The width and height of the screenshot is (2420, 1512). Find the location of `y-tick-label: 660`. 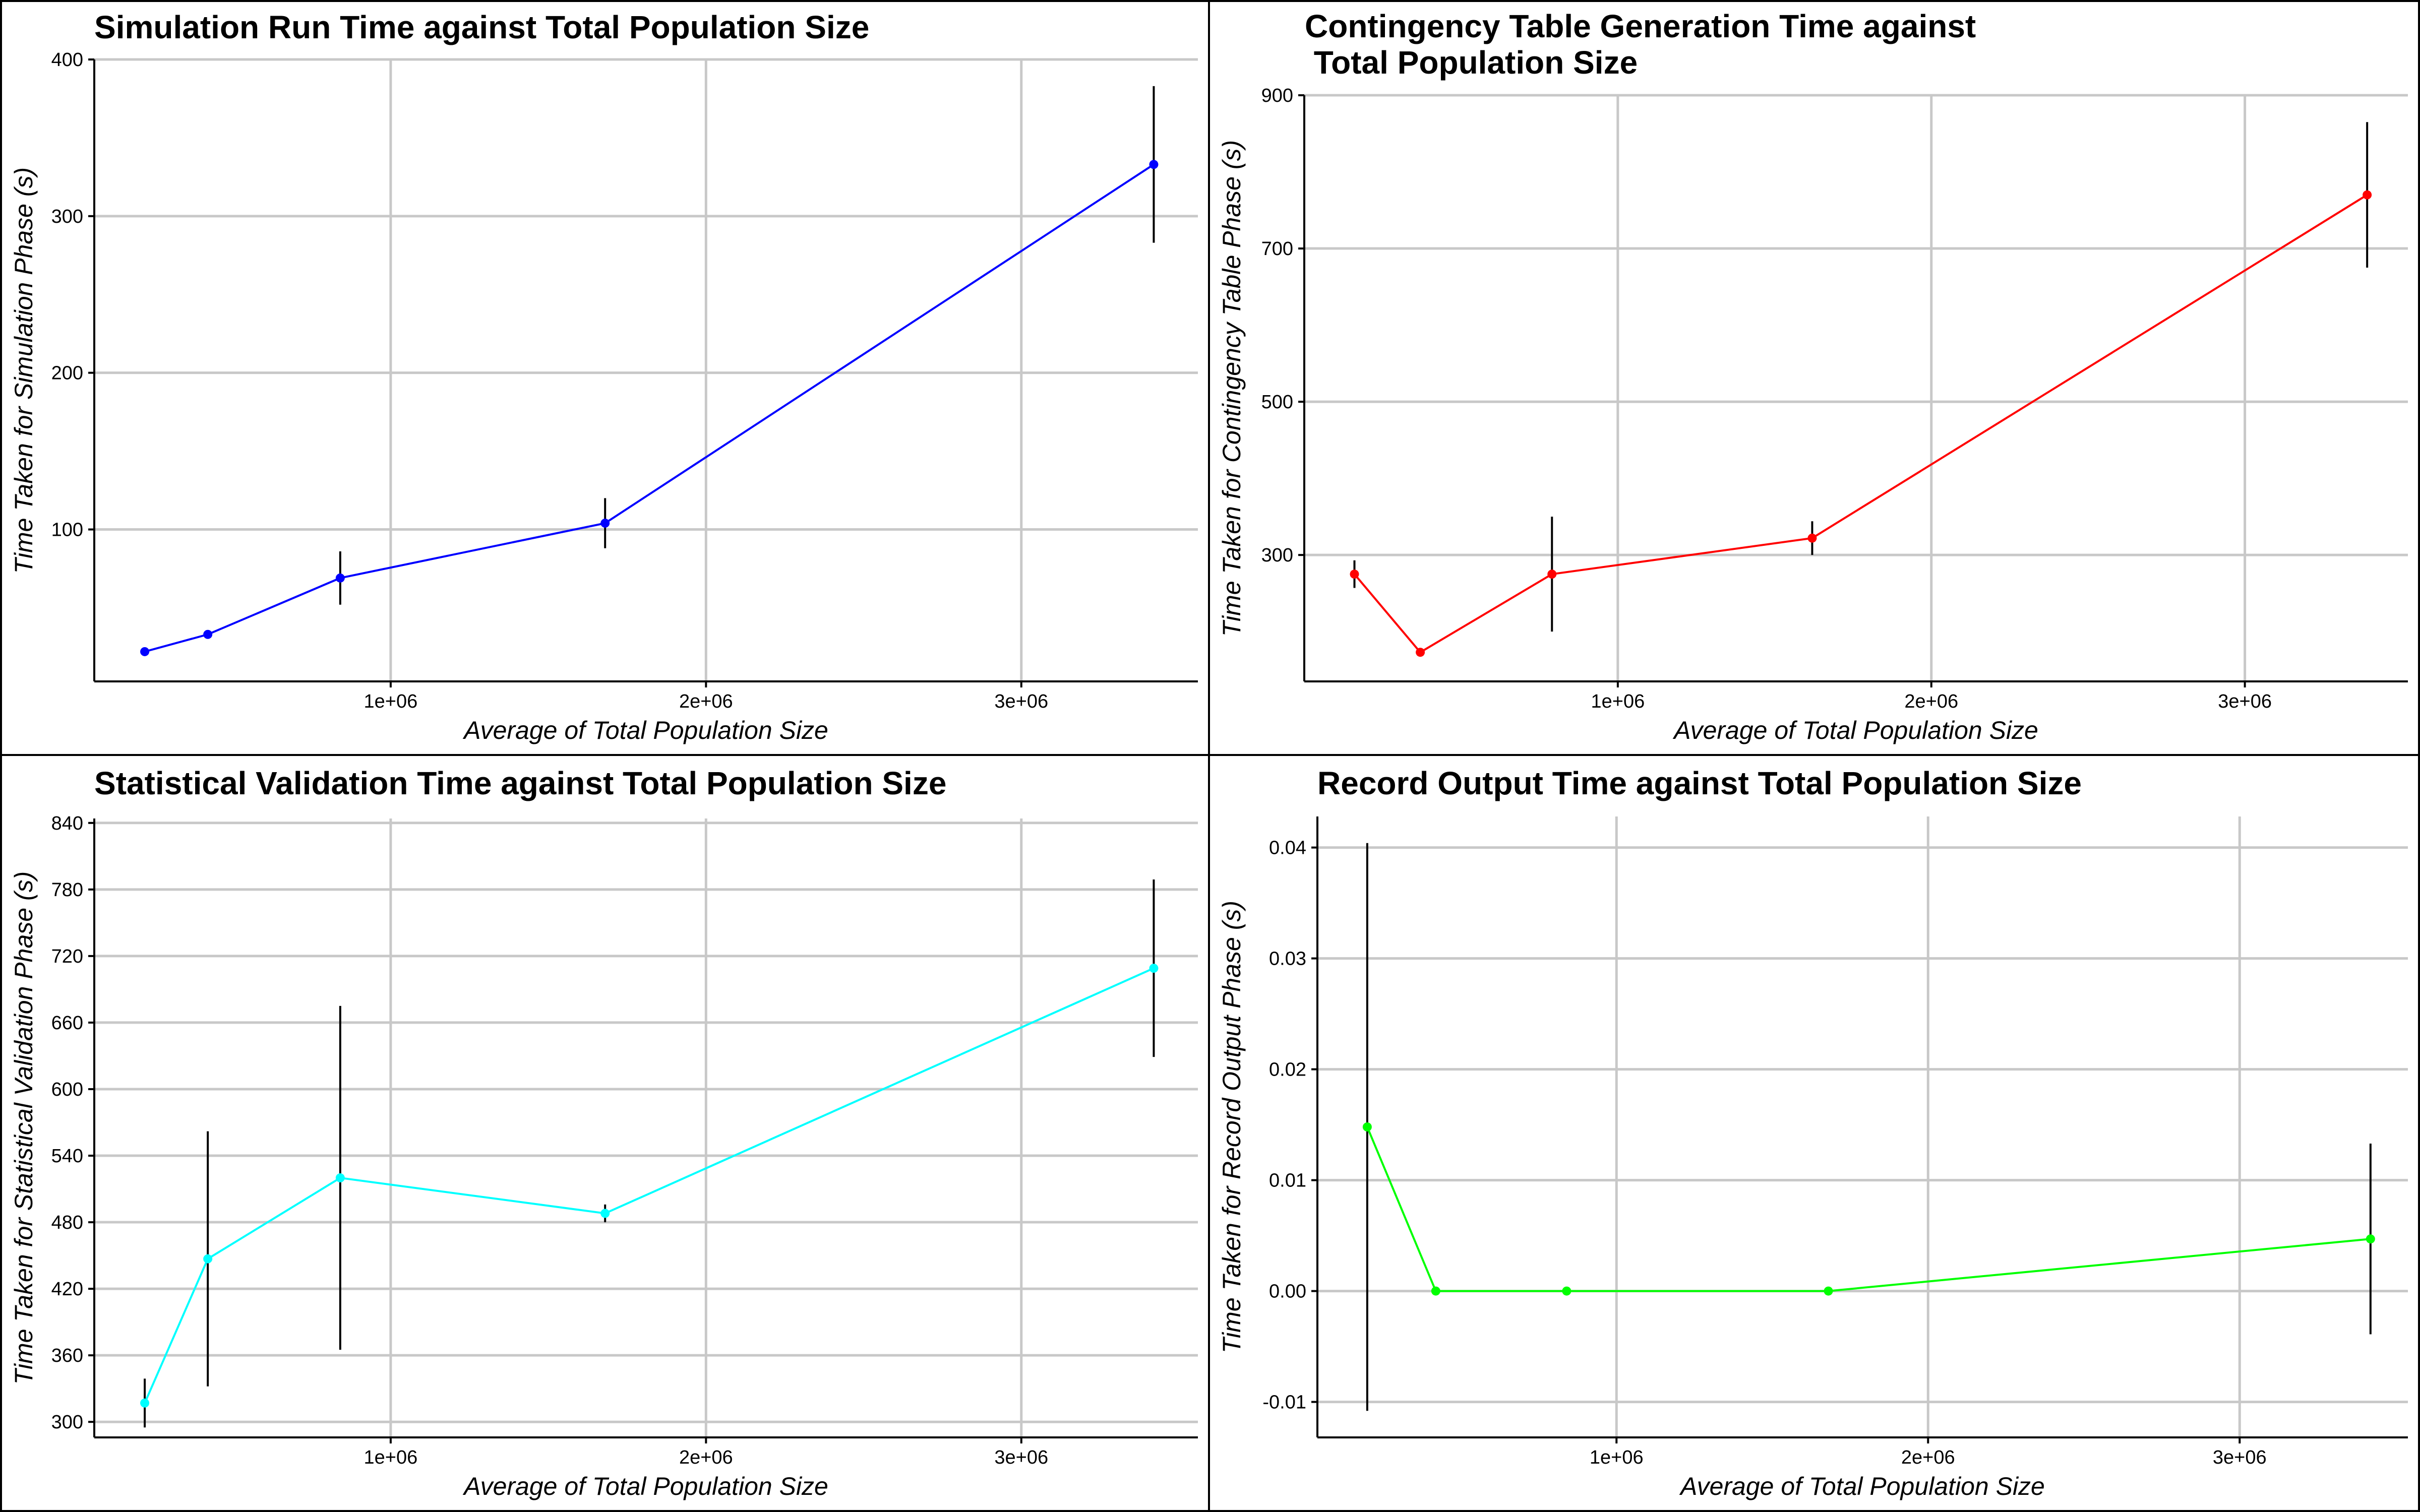

y-tick-label: 660 is located at coordinates (67, 1024).